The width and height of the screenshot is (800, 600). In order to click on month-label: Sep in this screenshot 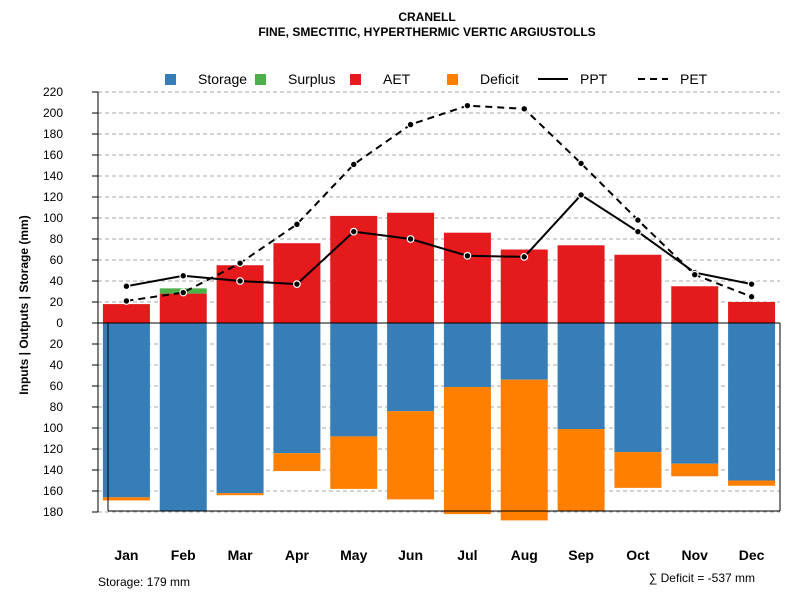, I will do `click(581, 555)`.